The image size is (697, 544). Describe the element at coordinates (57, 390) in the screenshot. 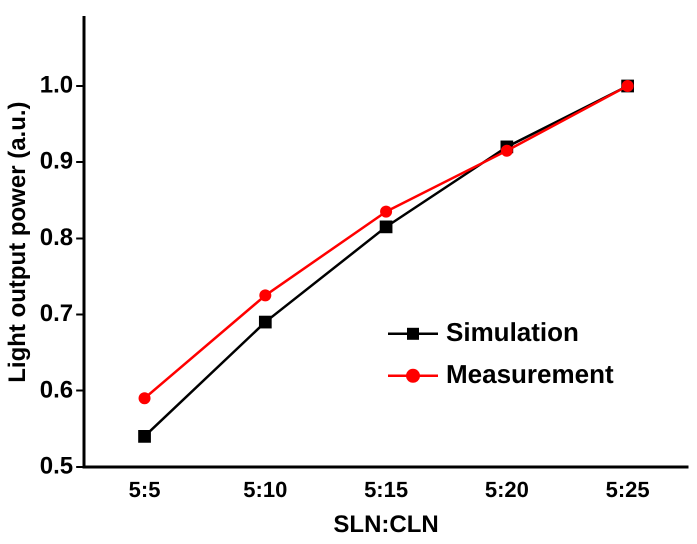

I see `y-tick-label: 0.6` at that location.